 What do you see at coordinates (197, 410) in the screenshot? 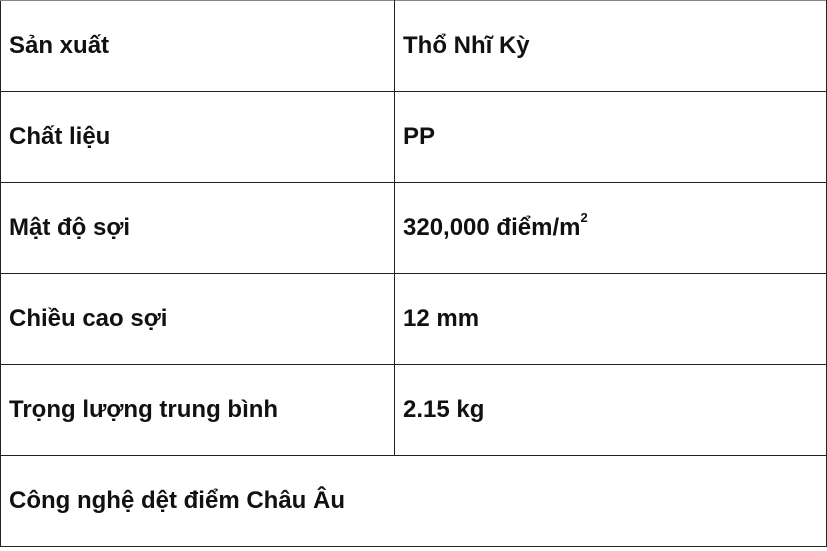
I see `row-label: Trọng lượng trung bình` at bounding box center [197, 410].